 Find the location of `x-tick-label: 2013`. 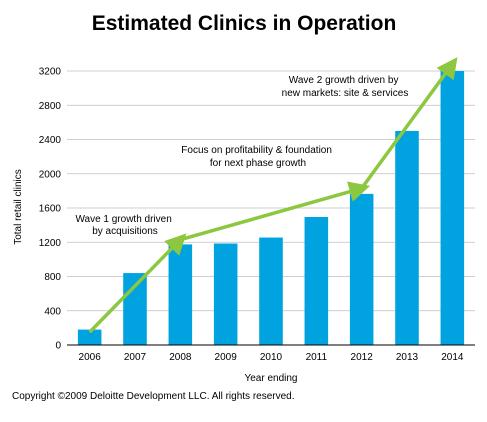

x-tick-label: 2013 is located at coordinates (407, 357).